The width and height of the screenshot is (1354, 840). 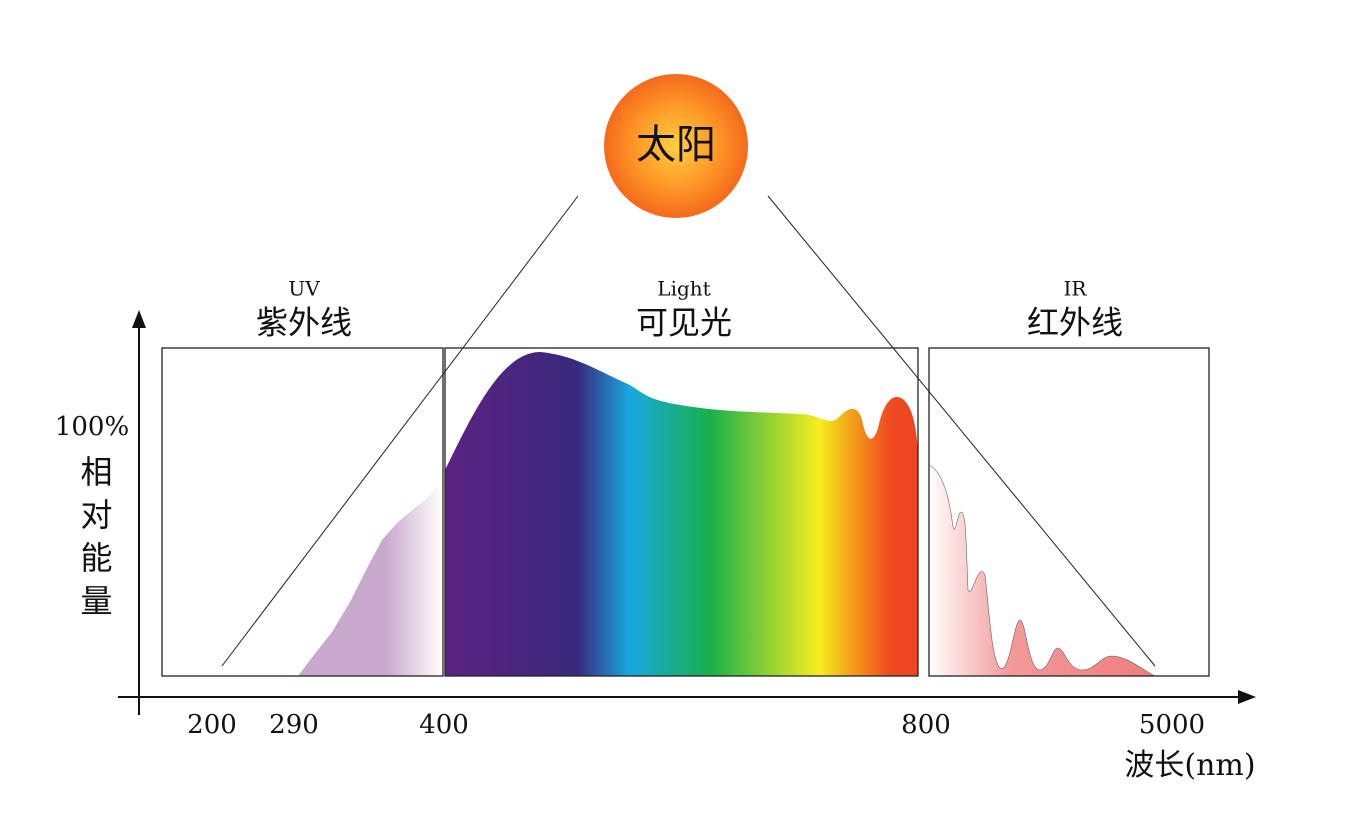 I want to click on region-label-zh: 可见光, so click(x=684, y=323).